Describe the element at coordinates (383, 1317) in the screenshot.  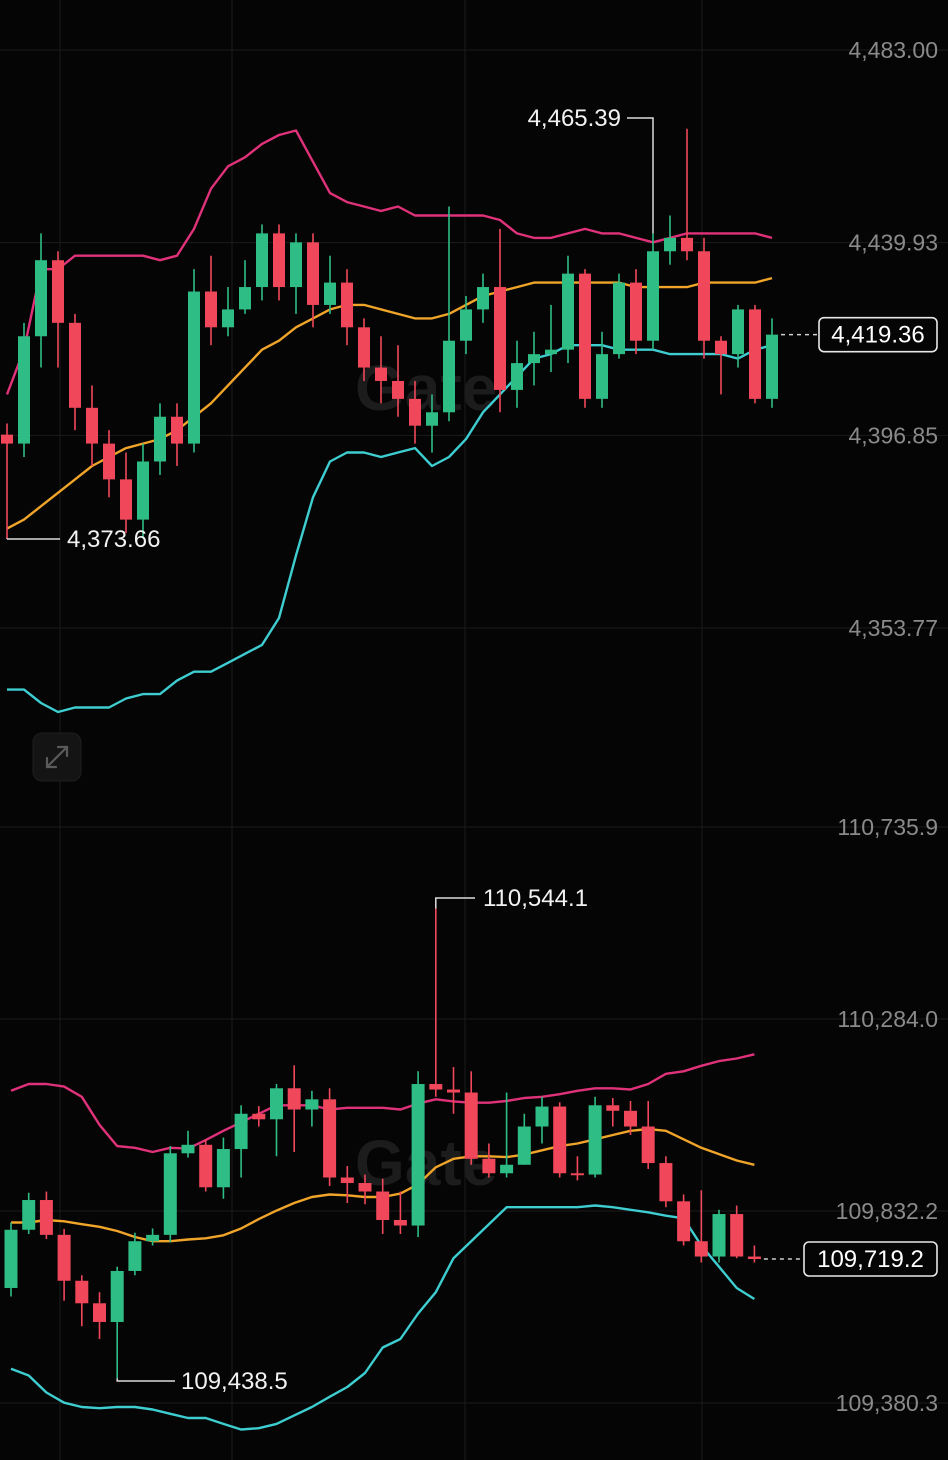
I see `bollinger-lower-line` at that location.